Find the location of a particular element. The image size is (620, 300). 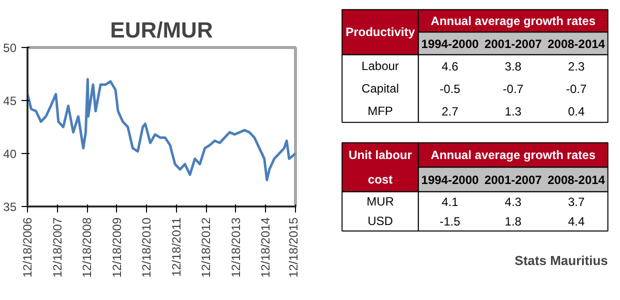

y-tick-label: USD is located at coordinates (381, 221).